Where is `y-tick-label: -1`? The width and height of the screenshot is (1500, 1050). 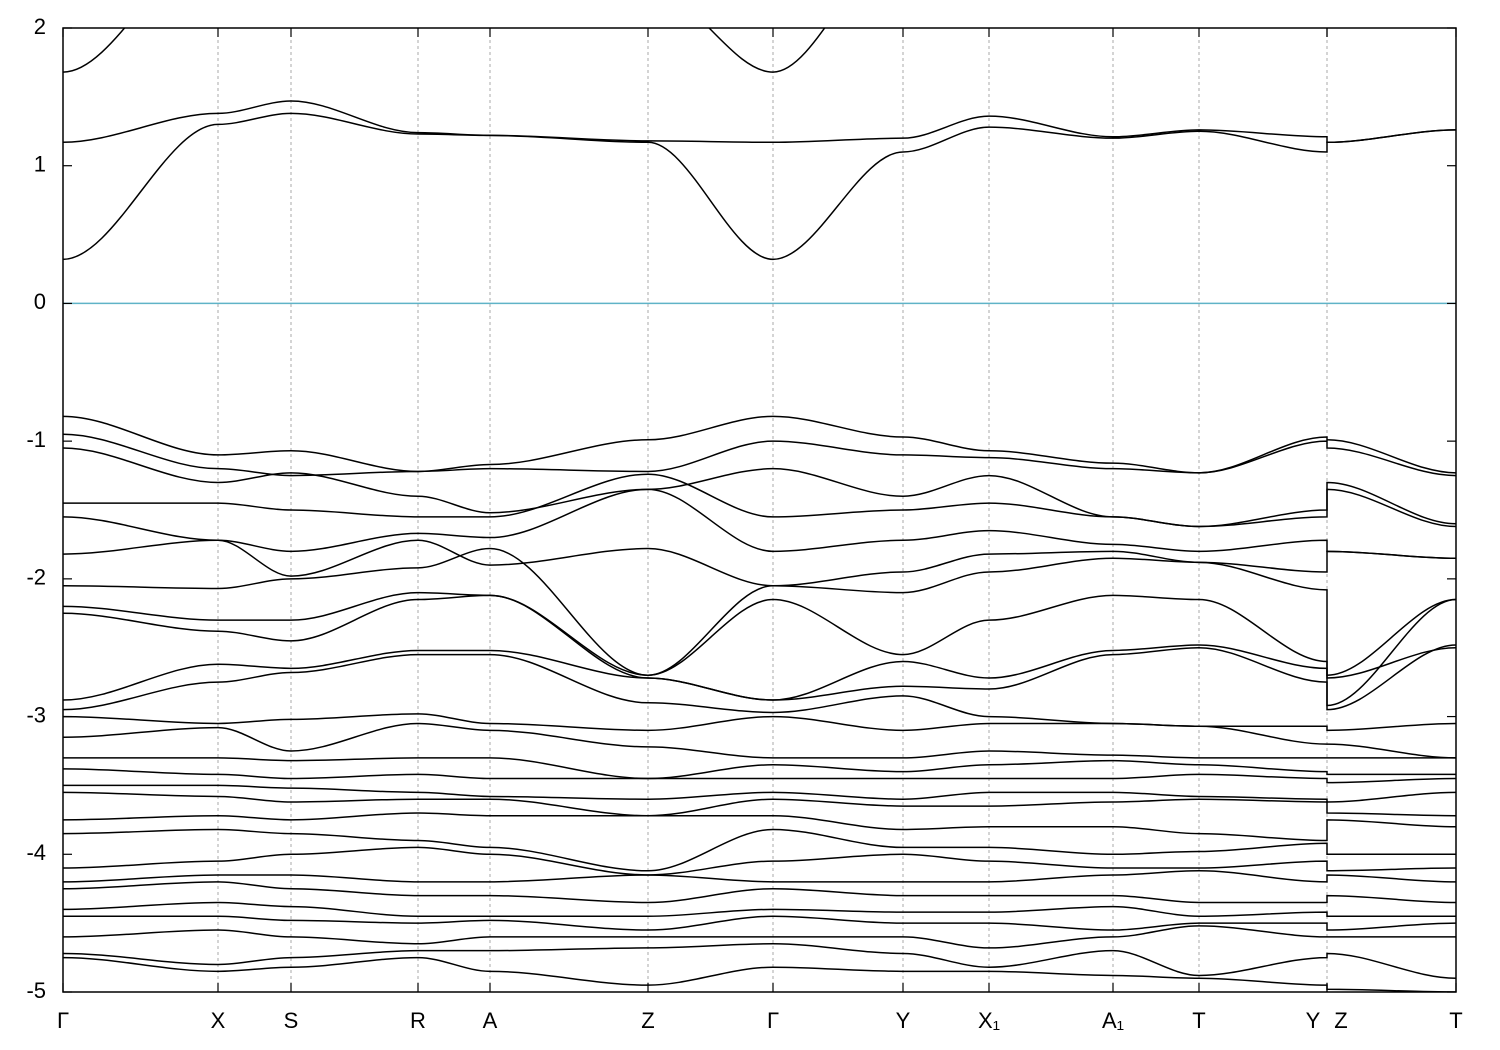
y-tick-label: -1 is located at coordinates (36, 439).